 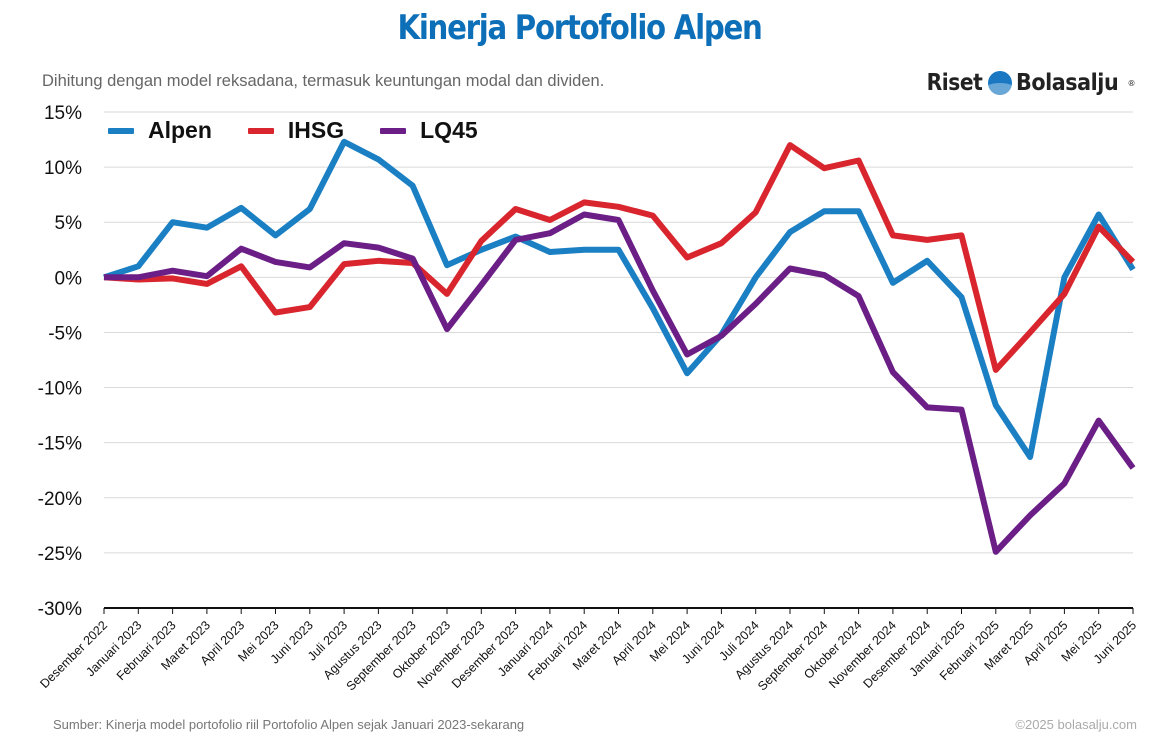 I want to click on y-tick-label: 0%, so click(x=69, y=278).